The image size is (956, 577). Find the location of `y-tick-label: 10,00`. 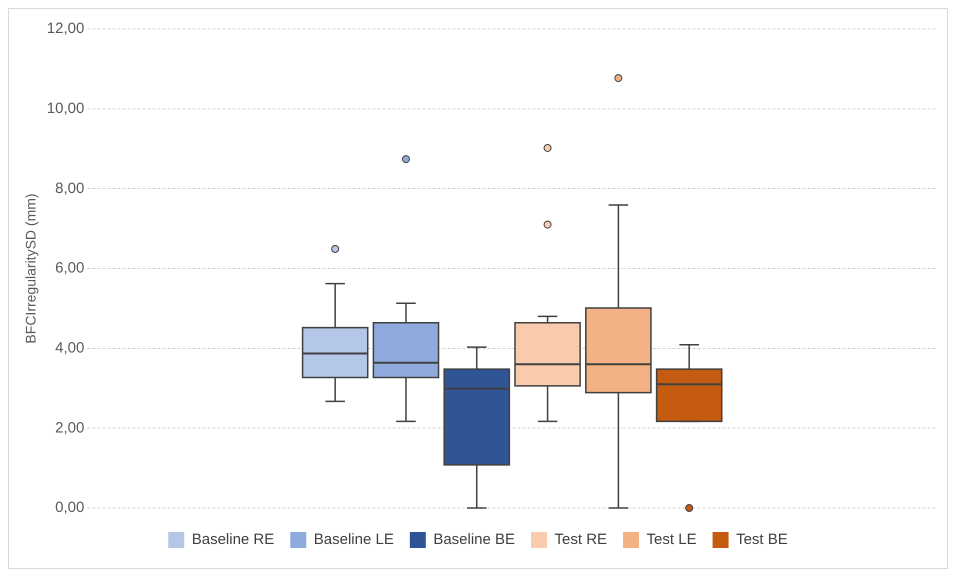

y-tick-label: 10,00 is located at coordinates (65, 108).